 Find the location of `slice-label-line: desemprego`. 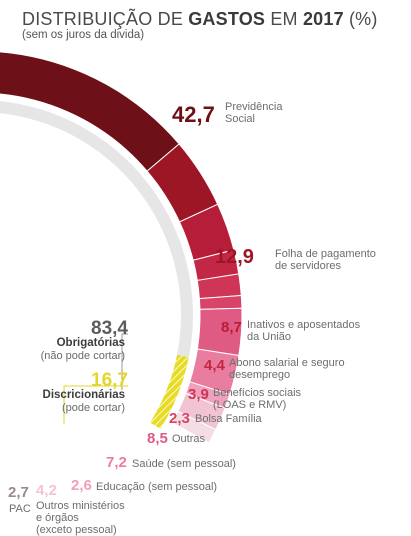

slice-label-line: desemprego is located at coordinates (260, 375).